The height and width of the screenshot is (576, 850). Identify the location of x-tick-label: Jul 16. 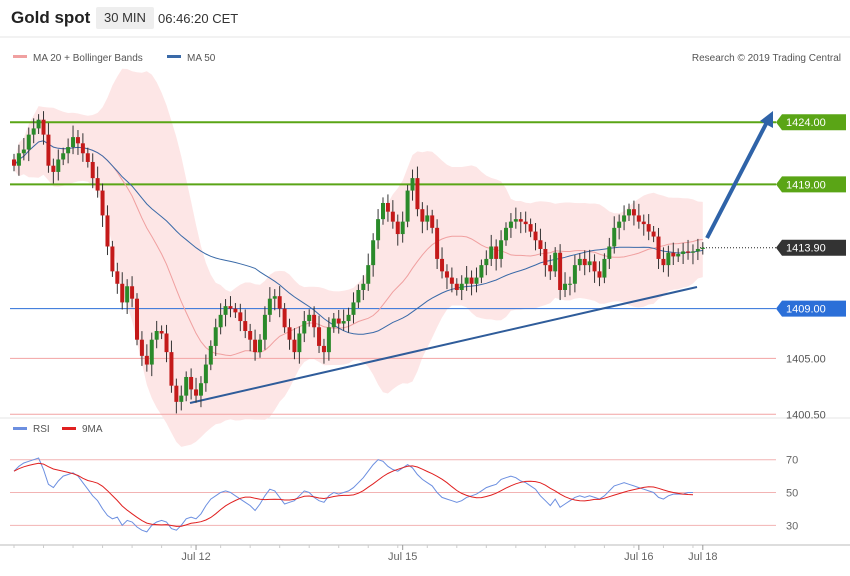
(638, 557).